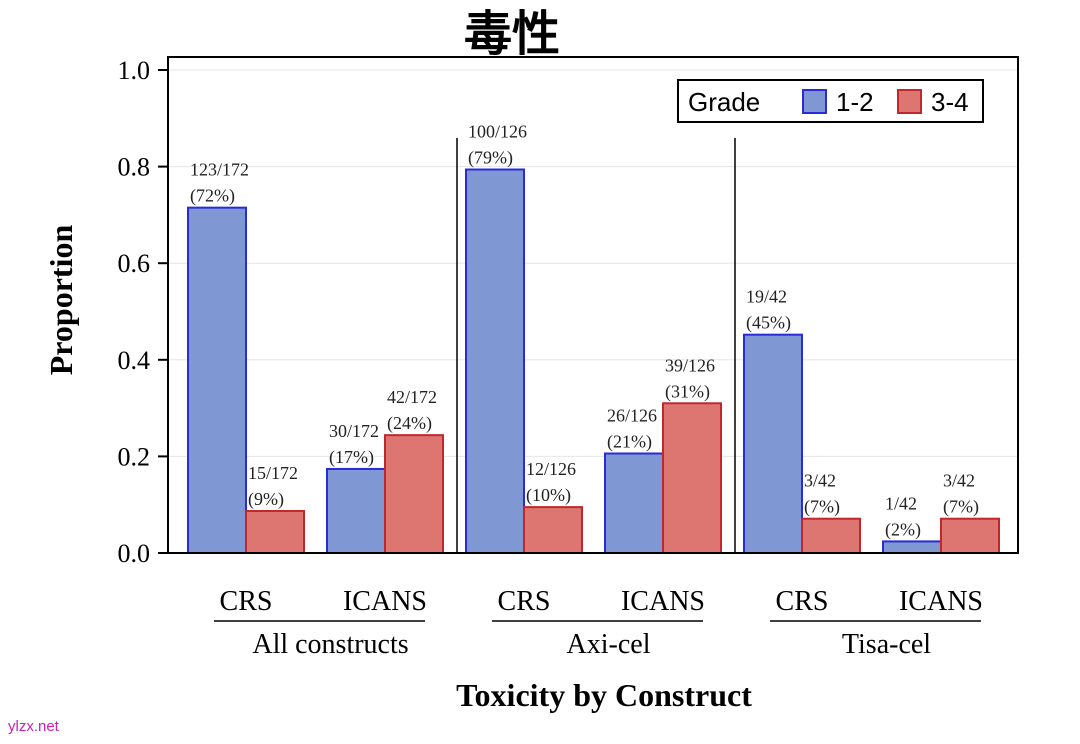 Image resolution: width=1080 pixels, height=744 pixels. What do you see at coordinates (629, 442) in the screenshot?
I see `bar-label-percent: (21%)` at bounding box center [629, 442].